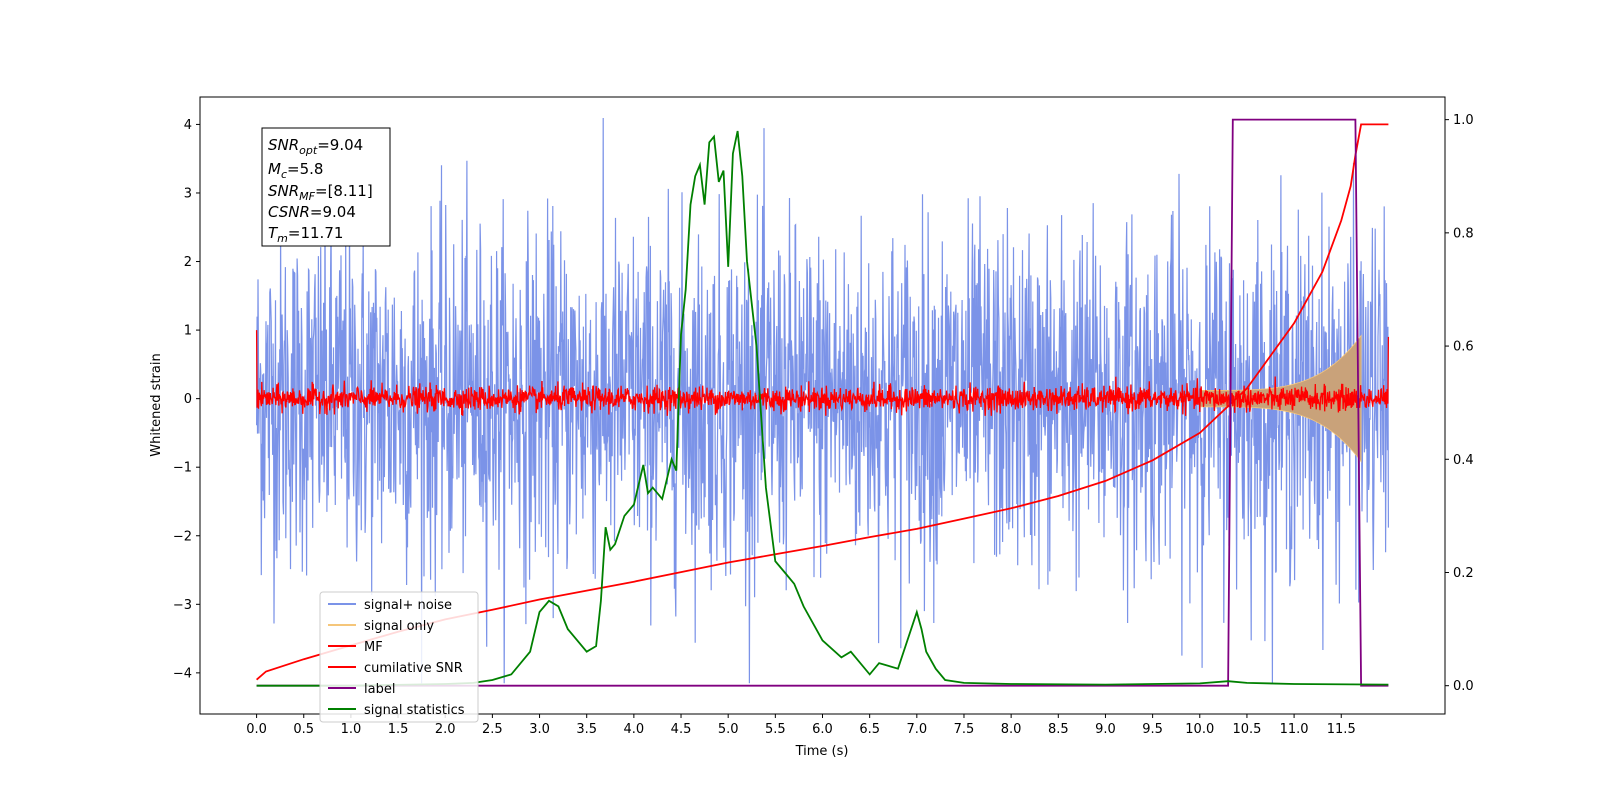  I want to click on legend-label-signal-only: signal only, so click(399, 626).